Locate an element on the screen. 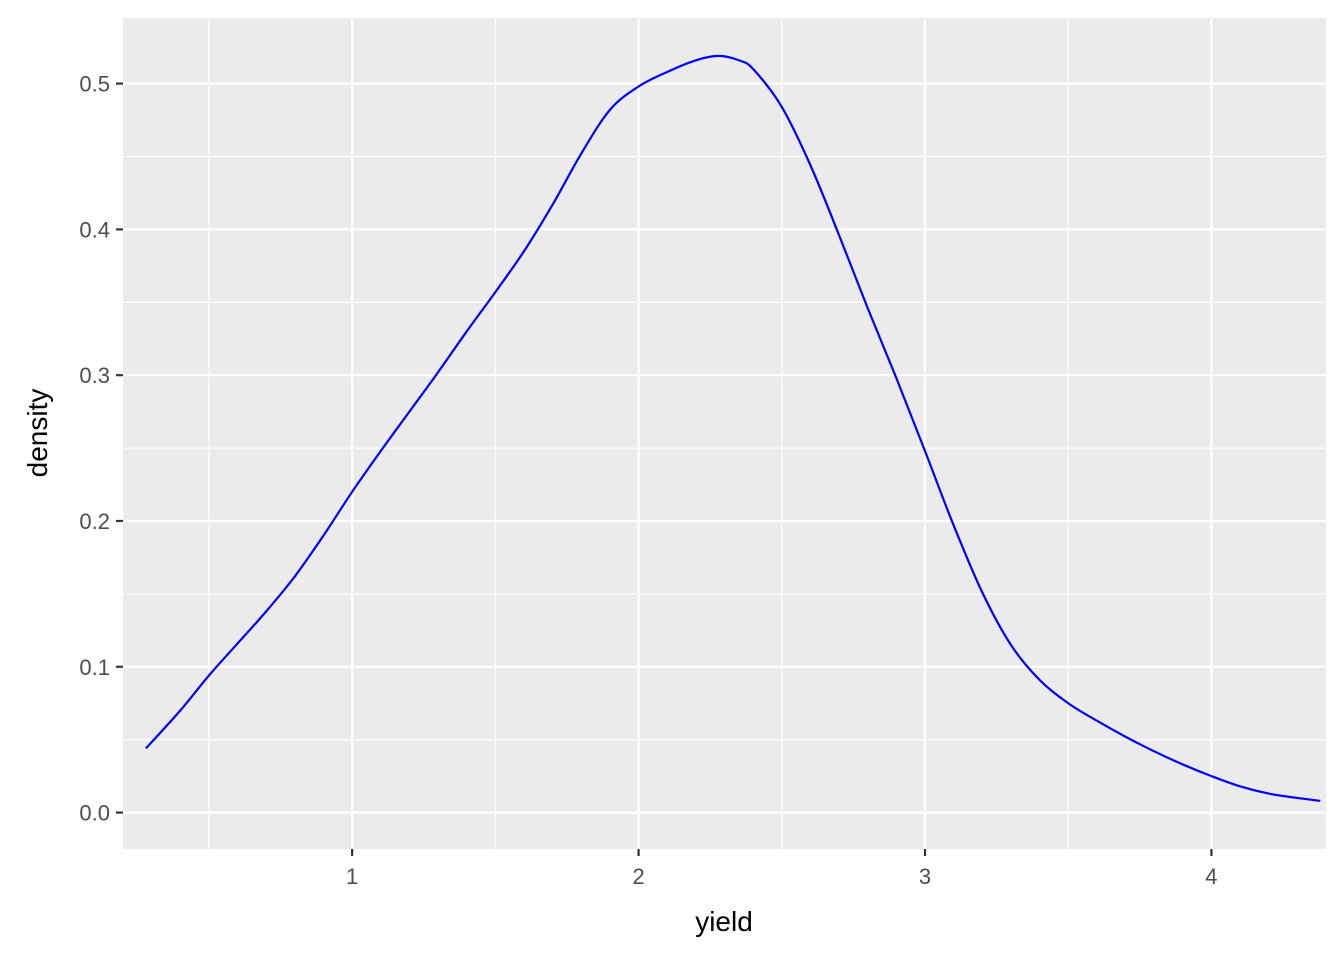 Image resolution: width=1344 pixels, height=960 pixels. x-tick-label: 2 is located at coordinates (638, 876).